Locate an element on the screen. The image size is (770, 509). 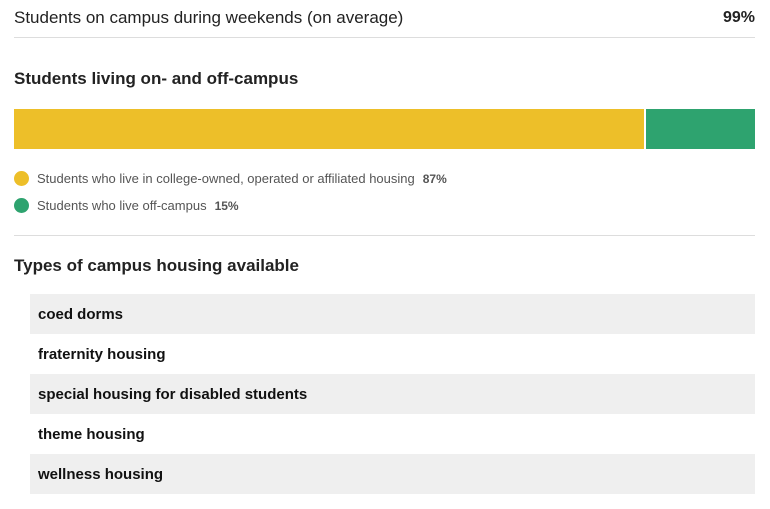
on-campus-bar-segment is located at coordinates (329, 129).